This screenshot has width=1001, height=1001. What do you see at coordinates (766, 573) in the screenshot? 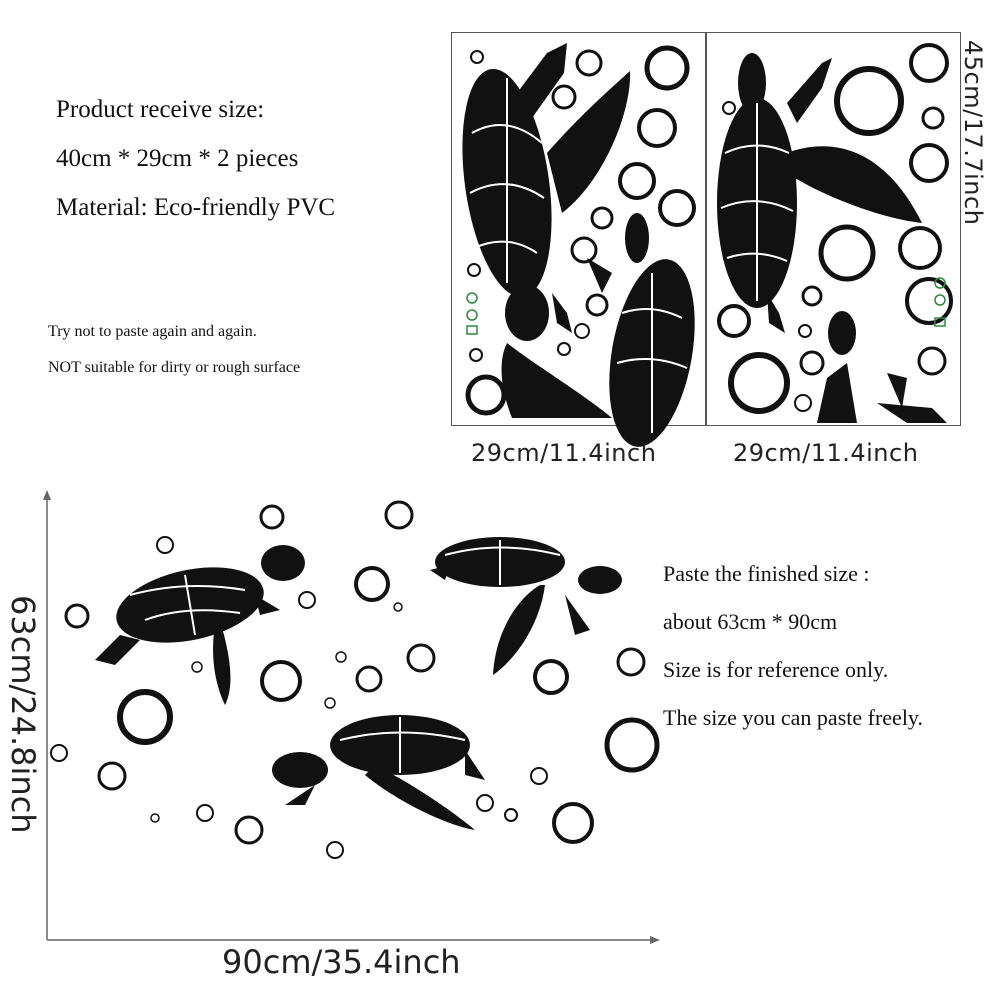
I see `finished-size-label: Paste the finished size :` at bounding box center [766, 573].